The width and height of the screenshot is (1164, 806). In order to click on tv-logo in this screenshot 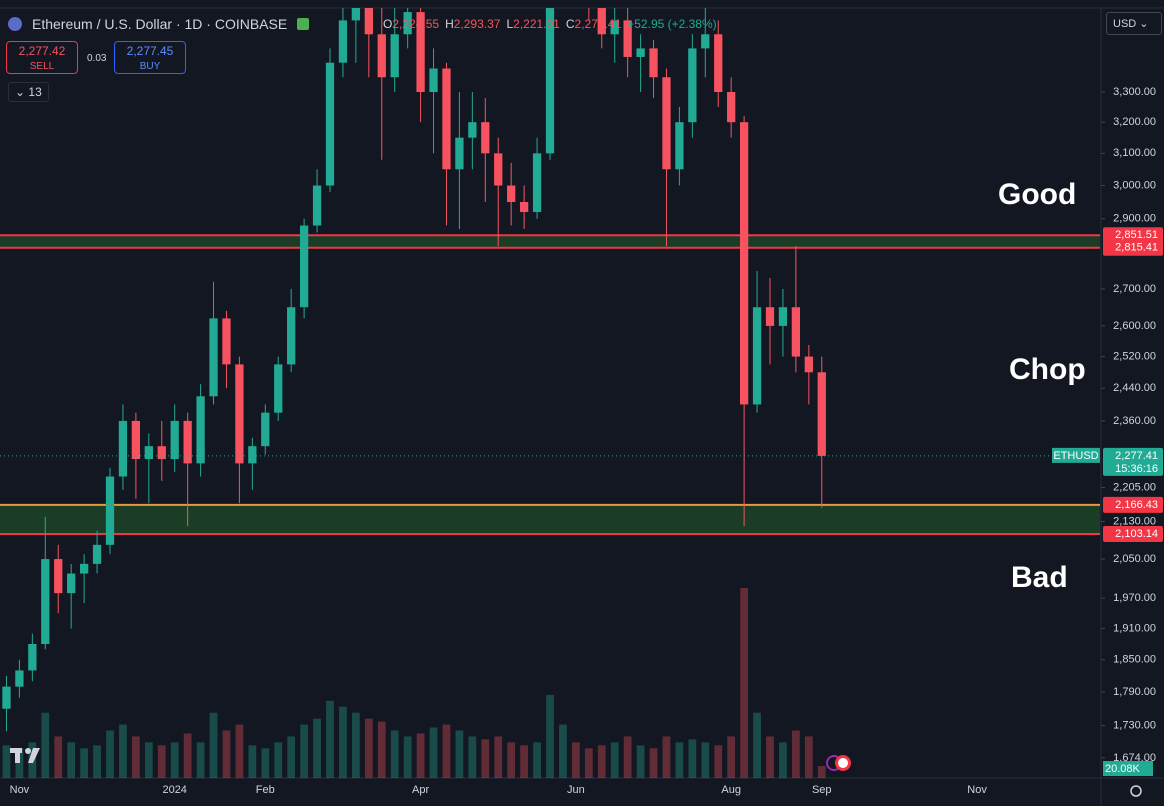, I will do `click(25, 755)`.